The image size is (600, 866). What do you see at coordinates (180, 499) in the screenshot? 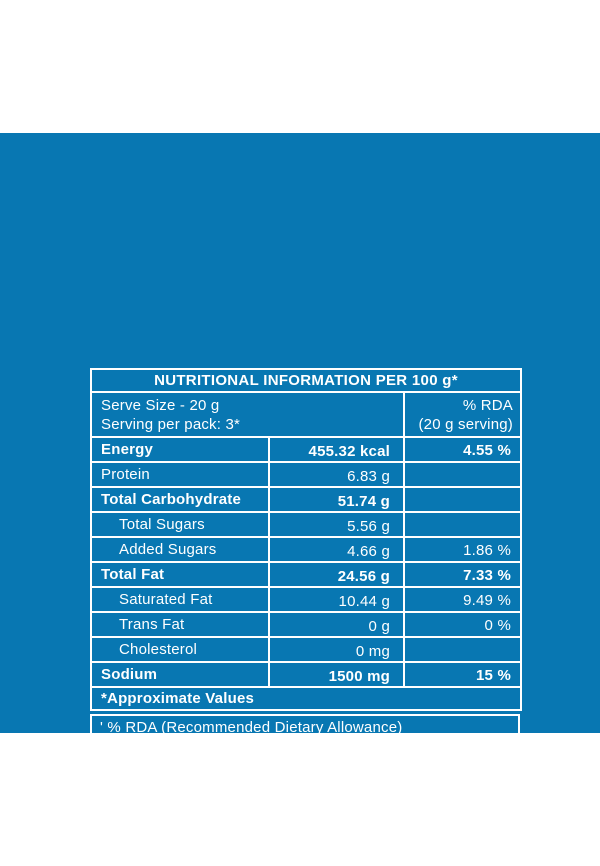
I see `total-carbohydrate-label: Total Carbohydrate` at bounding box center [180, 499].